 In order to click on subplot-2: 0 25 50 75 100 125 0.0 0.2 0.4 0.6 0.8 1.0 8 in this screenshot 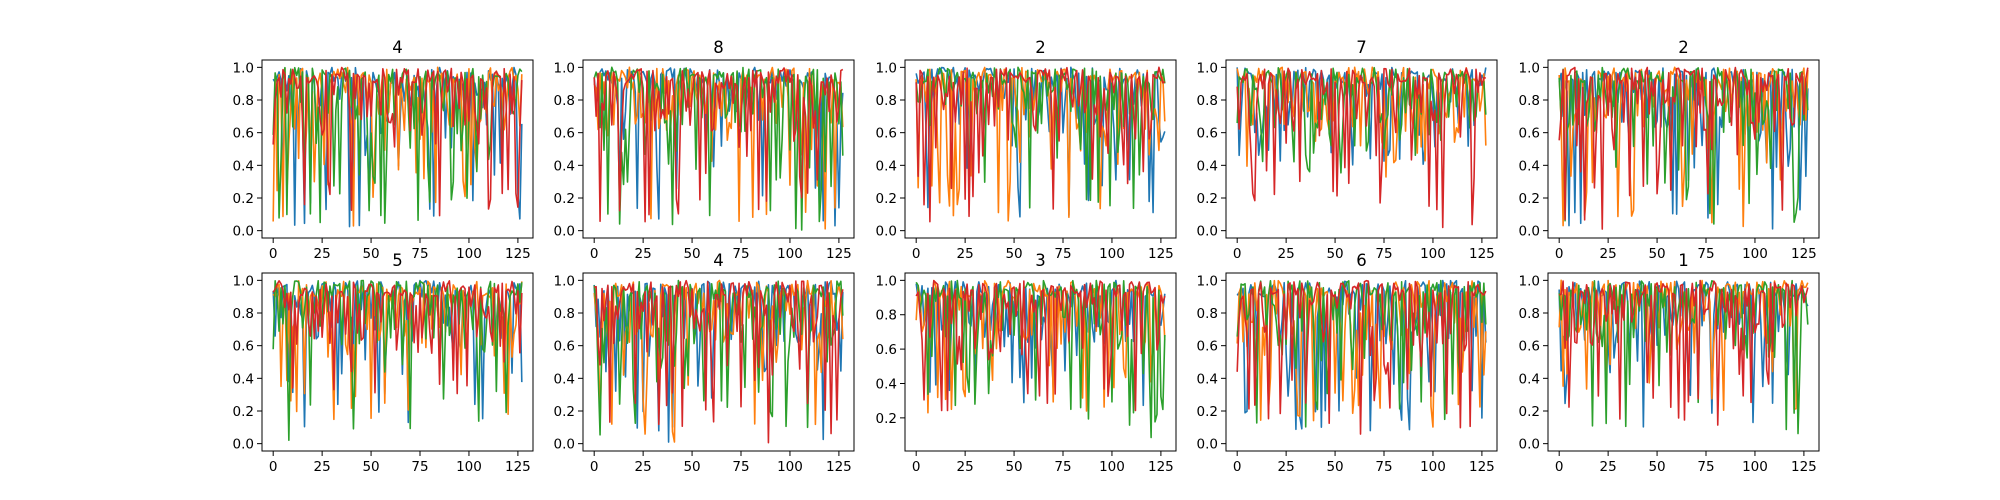, I will do `click(704, 150)`.